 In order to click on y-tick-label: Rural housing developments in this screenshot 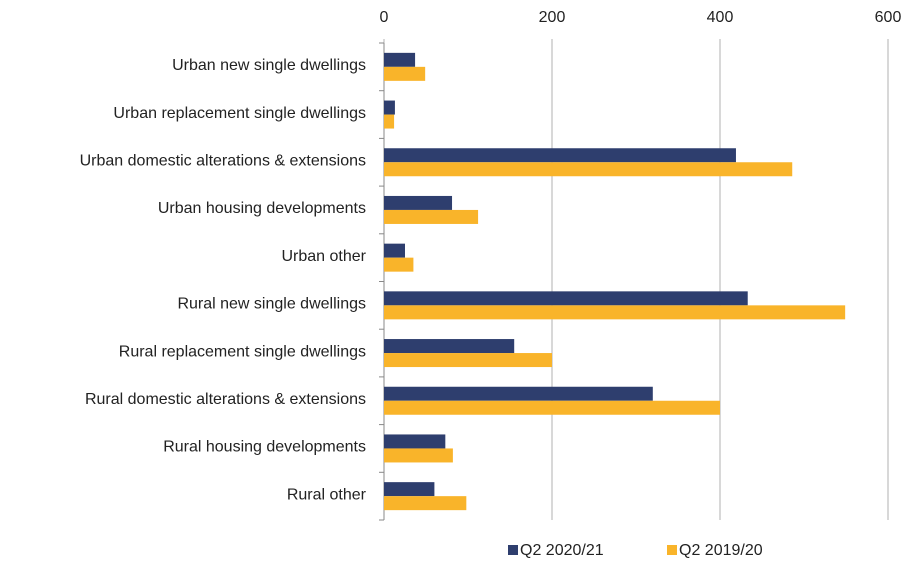, I will do `click(264, 447)`.